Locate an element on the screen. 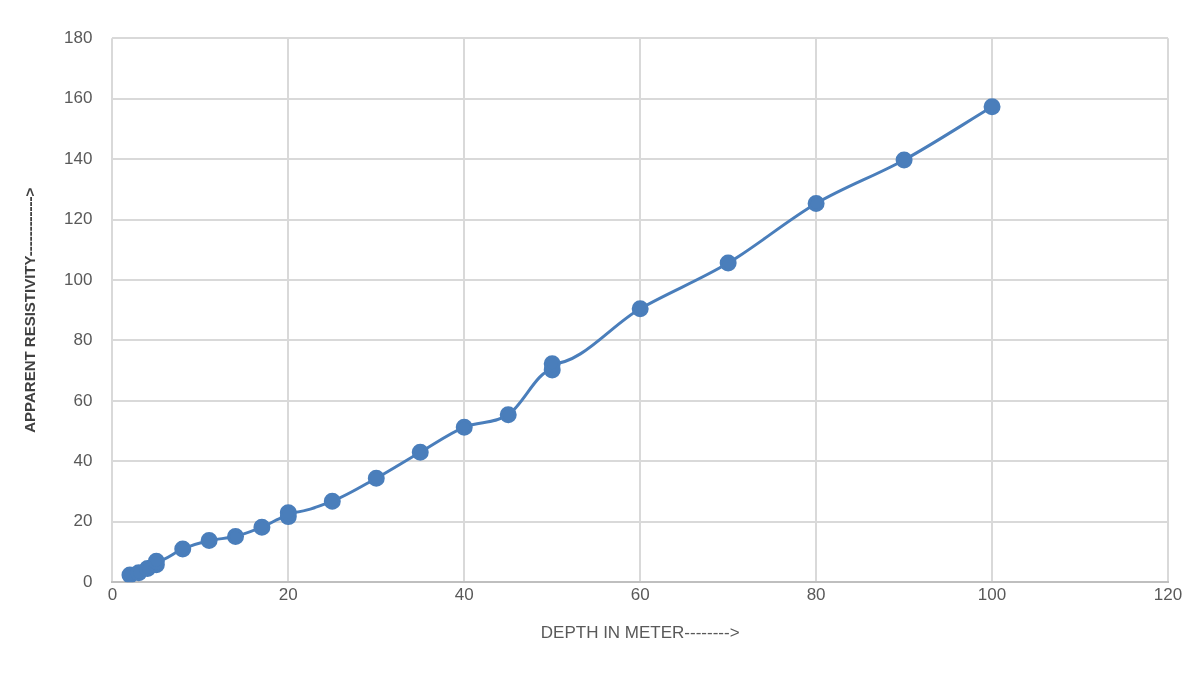 The image size is (1198, 677). y-tick-label: 140 is located at coordinates (78, 158).